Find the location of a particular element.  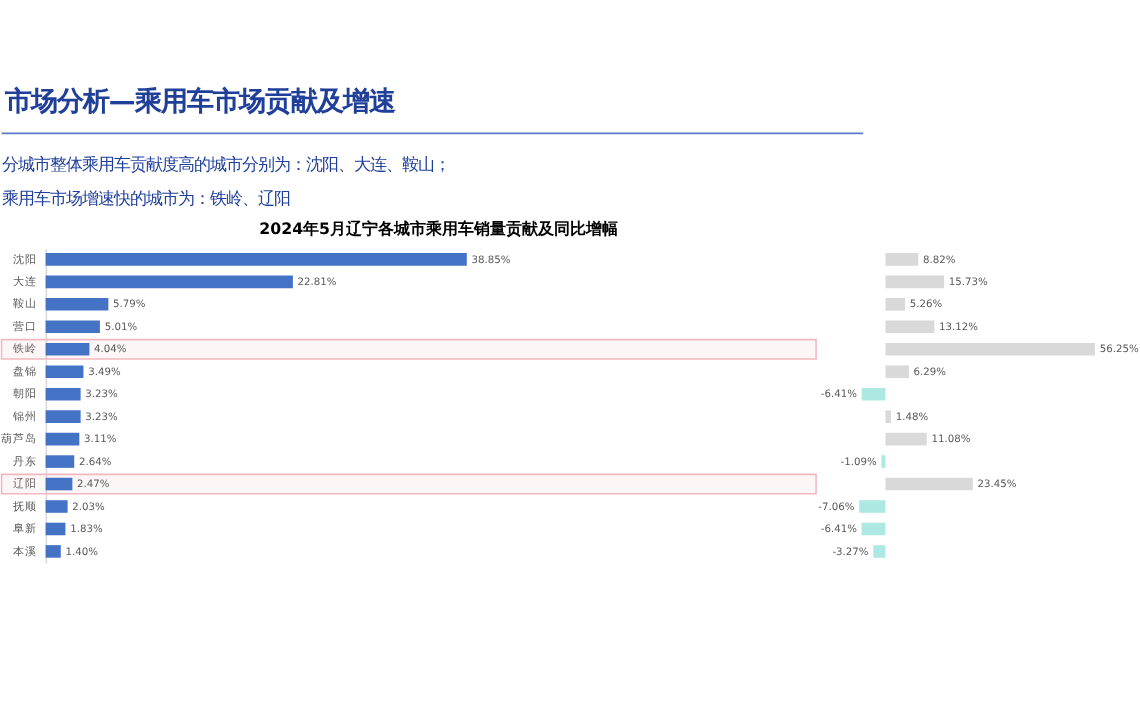

text: 乘用车市场增速快的城市为：铁岭、辽阳 is located at coordinates (145, 198).